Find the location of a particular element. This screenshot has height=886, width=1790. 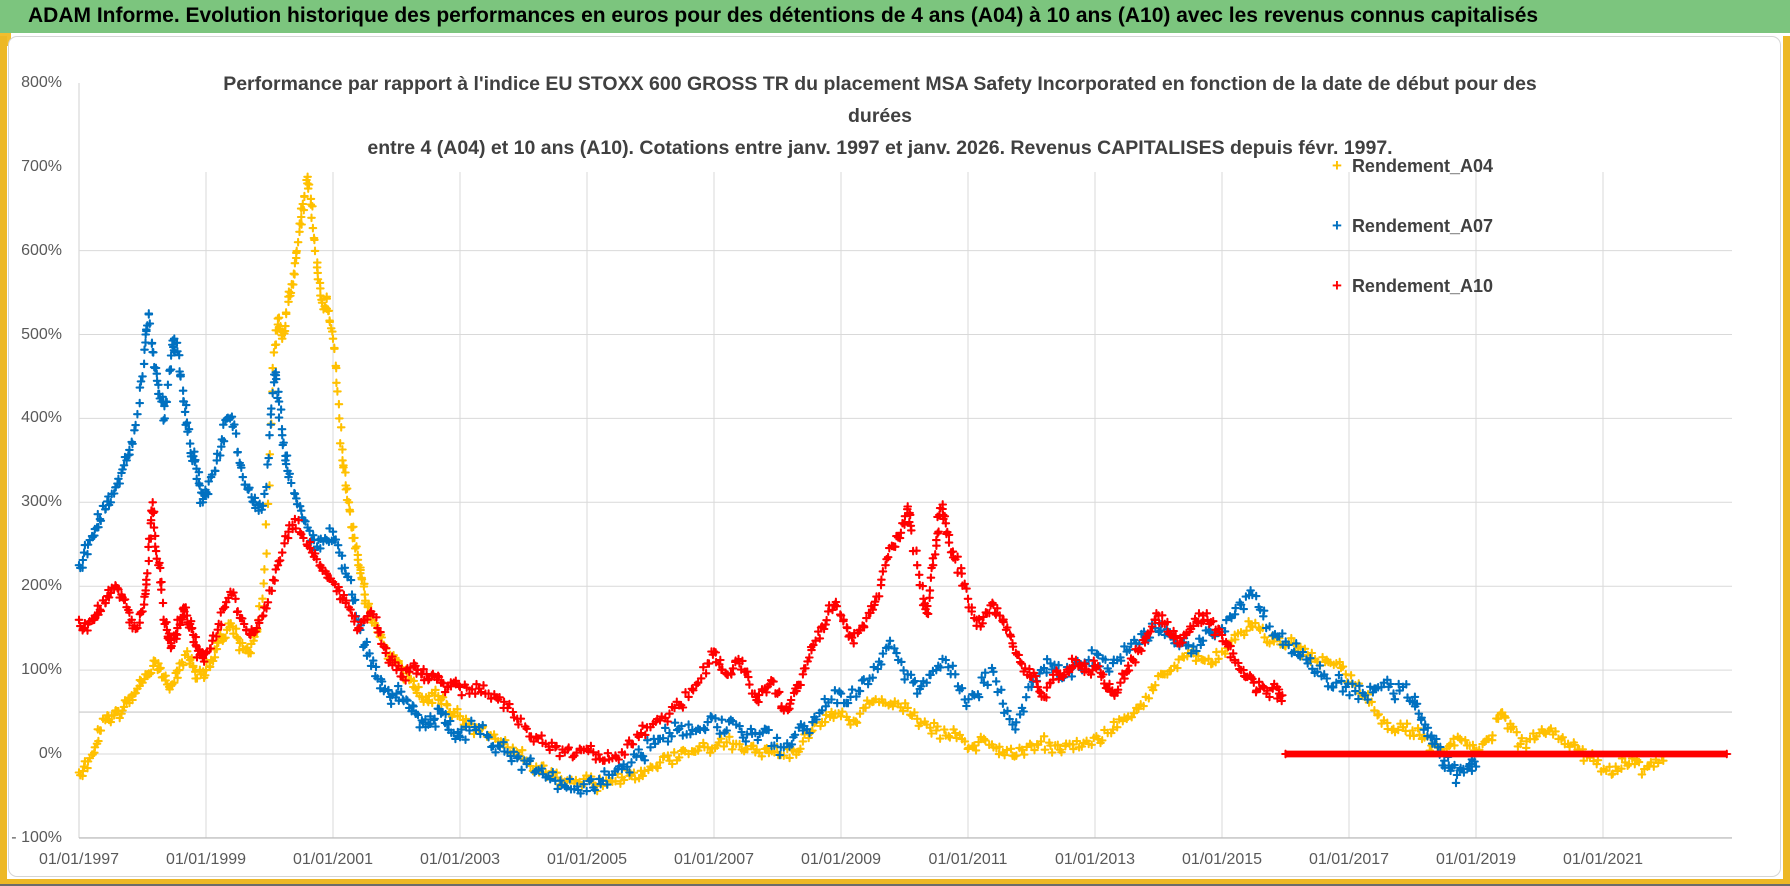

legend-label: Rendement_A10 is located at coordinates (1422, 285).